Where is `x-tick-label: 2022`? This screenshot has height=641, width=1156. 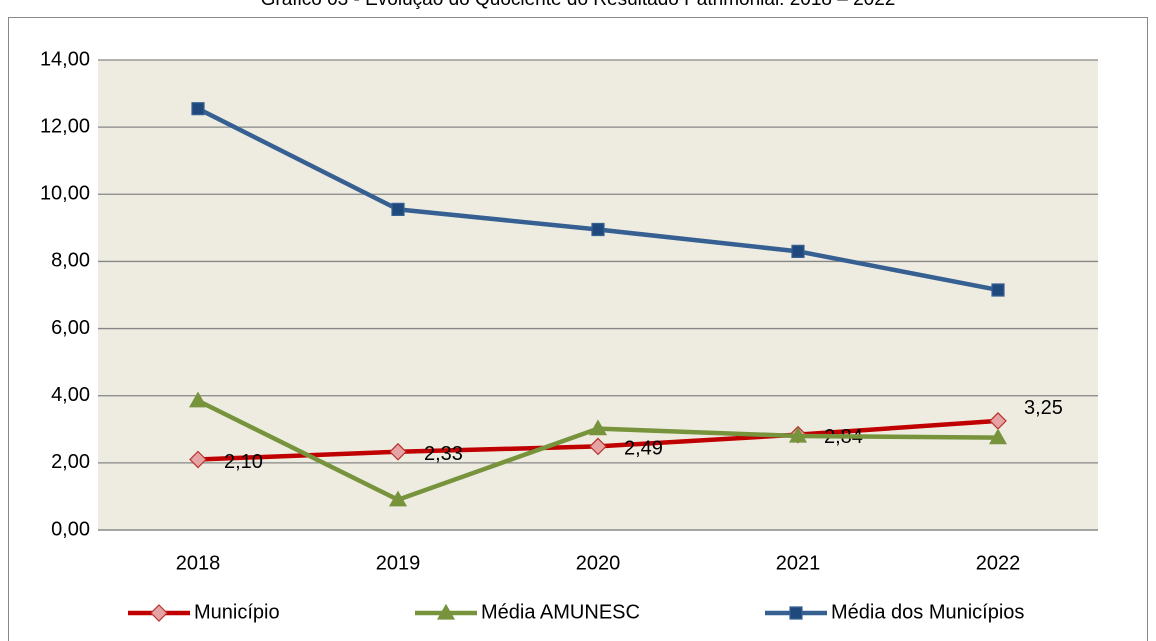
x-tick-label: 2022 is located at coordinates (998, 563).